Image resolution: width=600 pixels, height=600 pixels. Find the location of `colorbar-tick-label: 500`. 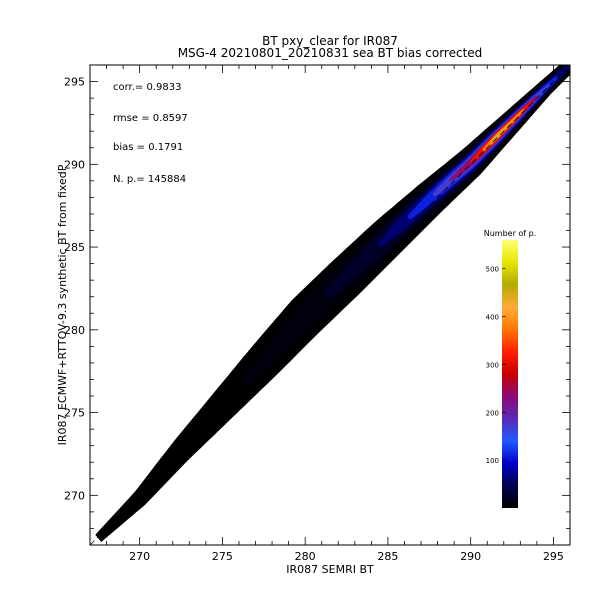

colorbar-tick-label: 500 is located at coordinates (492, 270).